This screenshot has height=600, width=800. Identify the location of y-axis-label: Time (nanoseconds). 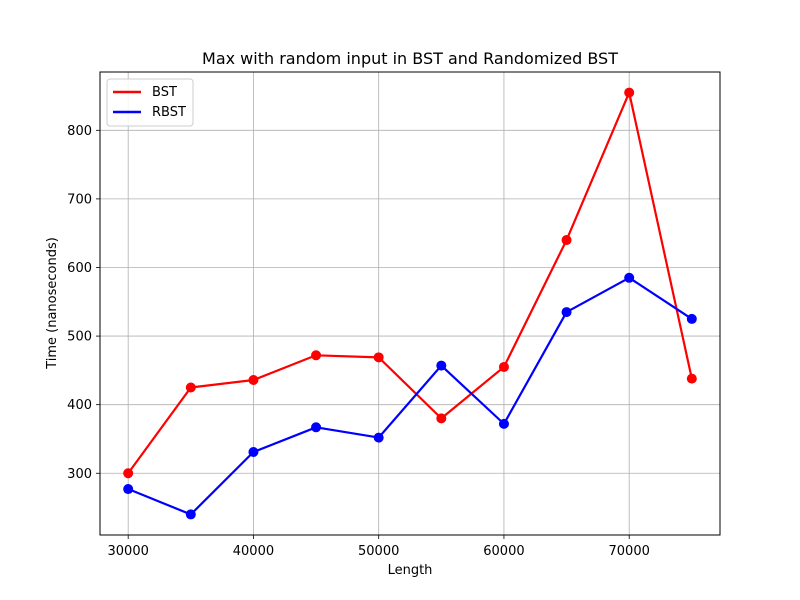
(52, 303).